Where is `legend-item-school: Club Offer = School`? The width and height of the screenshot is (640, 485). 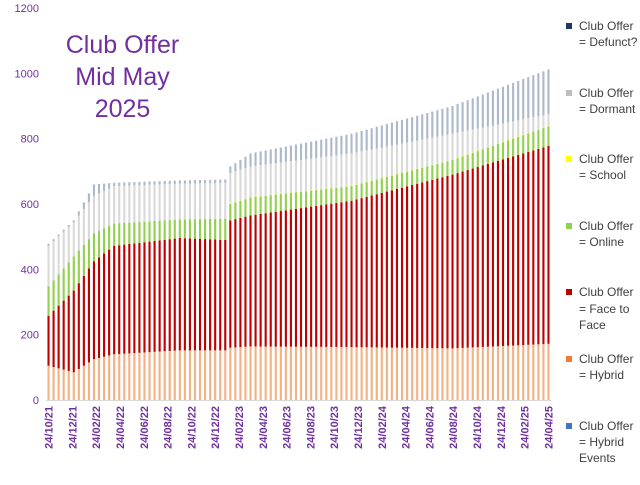
legend-item-school: Club Offer = School is located at coordinates (602, 184).